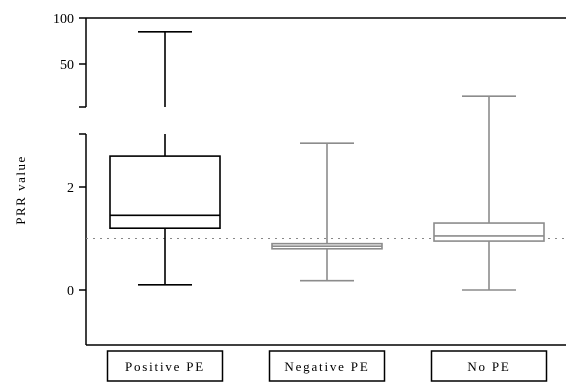  I want to click on box-positive-pe, so click(165, 158).